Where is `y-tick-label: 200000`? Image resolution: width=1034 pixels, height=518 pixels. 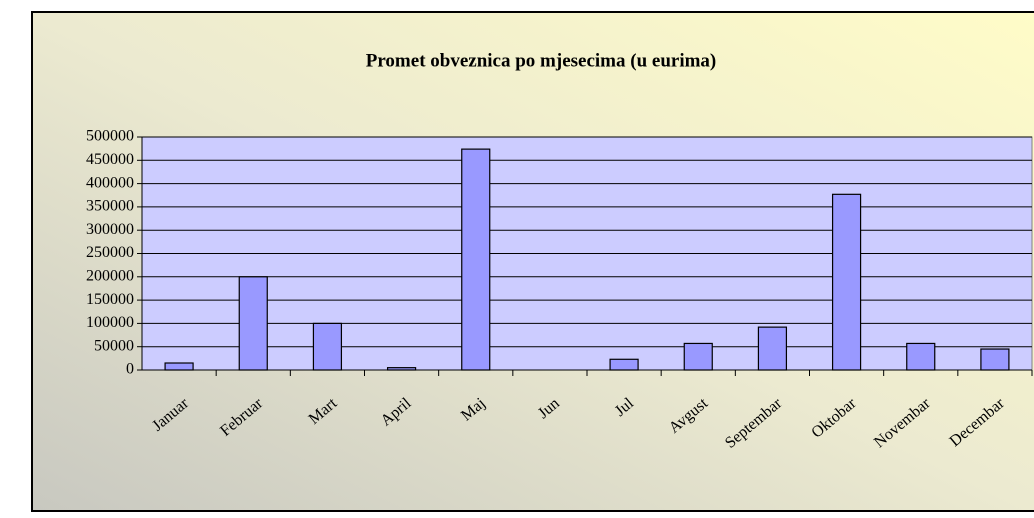 y-tick-label: 200000 is located at coordinates (110, 275).